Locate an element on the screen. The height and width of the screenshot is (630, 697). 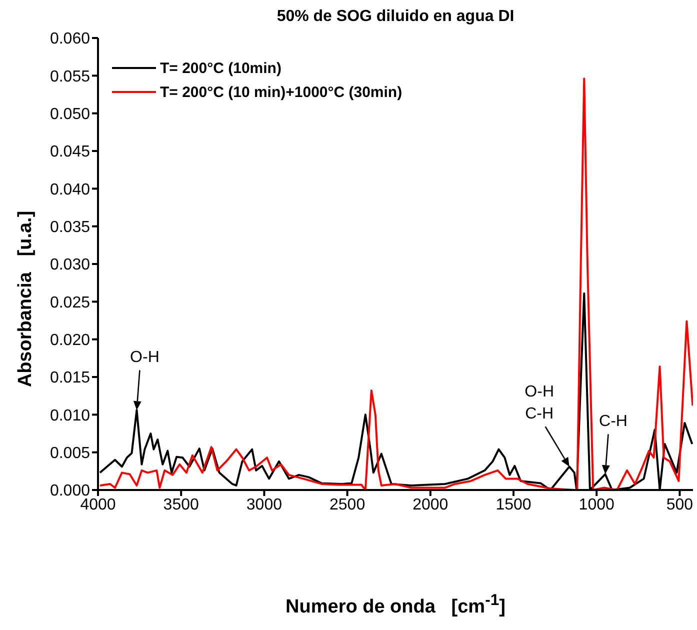
x-axis-title: Numero de onda [cm$^{-1}$] is located at coordinates (395, 605).